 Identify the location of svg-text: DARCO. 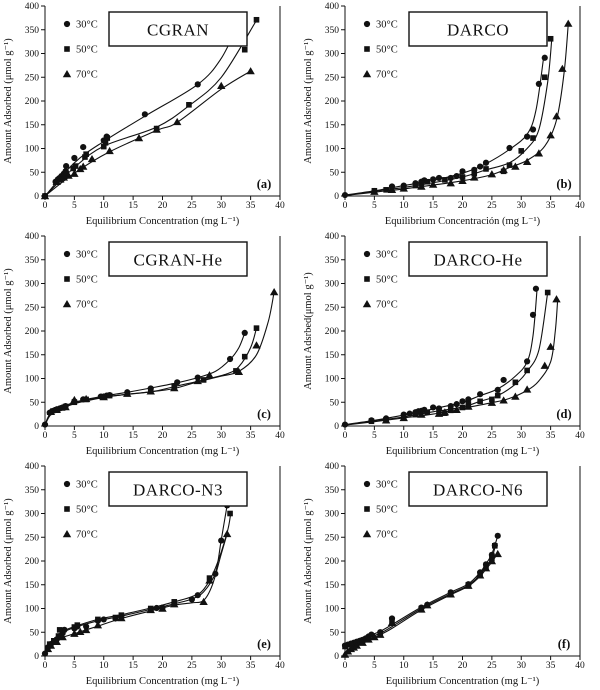
(478, 30).